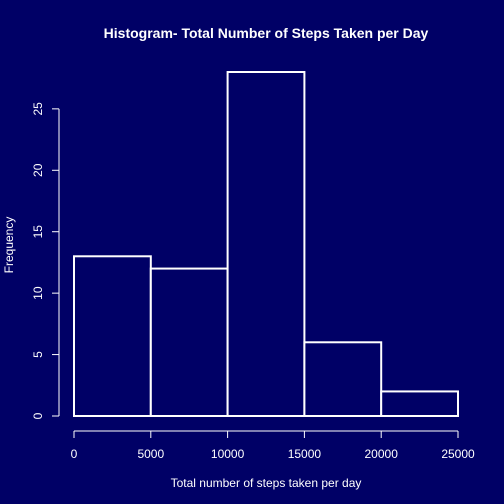 The height and width of the screenshot is (504, 504). I want to click on y-tick-label-0: 0, so click(38, 415).